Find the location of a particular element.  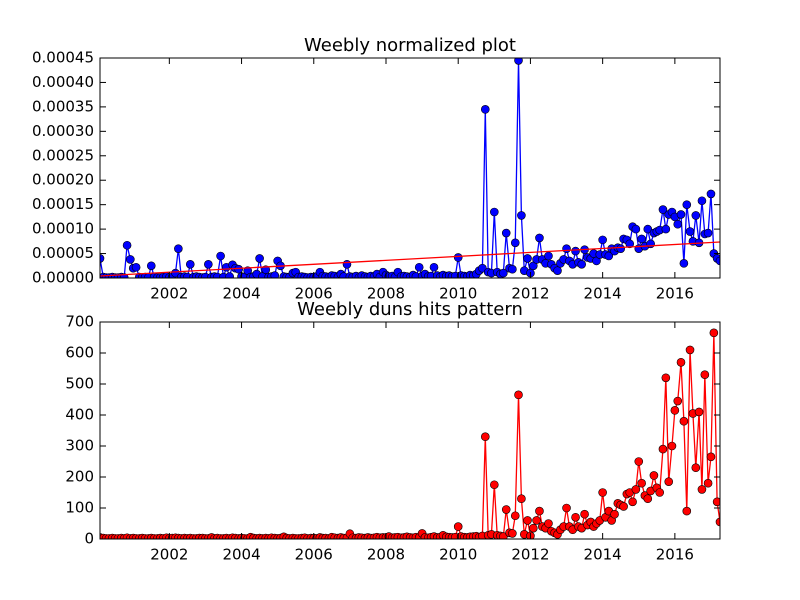

y-tick-label: 0.00020 is located at coordinates (63, 180).